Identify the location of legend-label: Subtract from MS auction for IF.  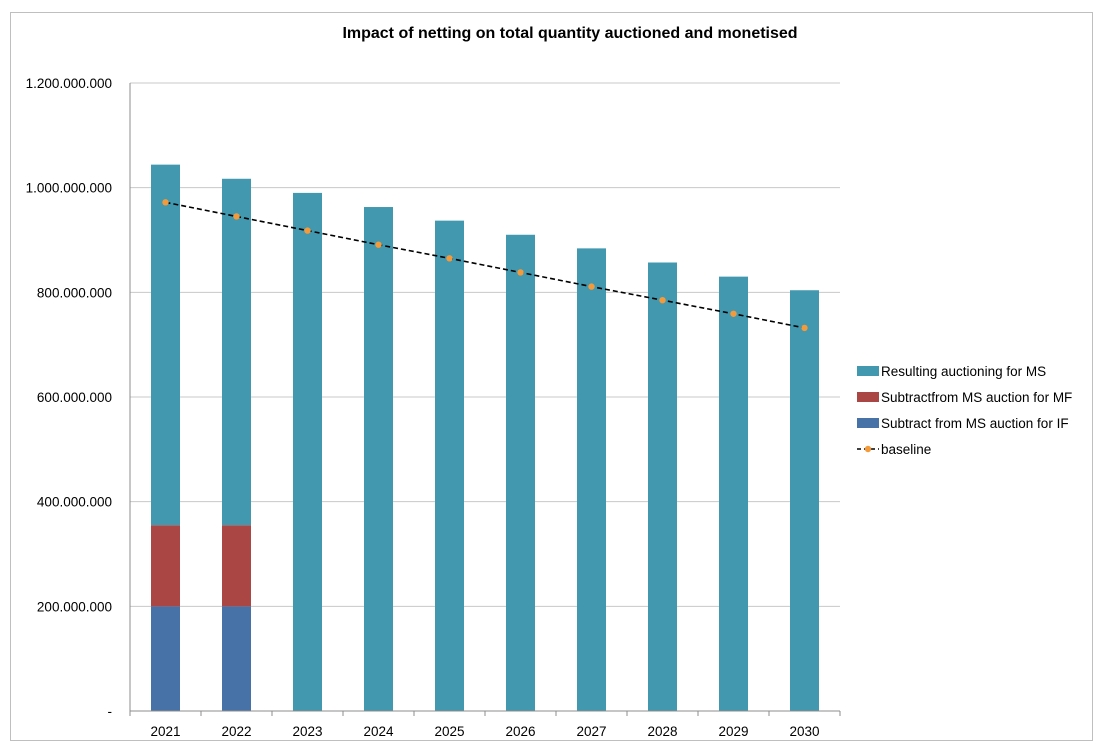
(975, 423).